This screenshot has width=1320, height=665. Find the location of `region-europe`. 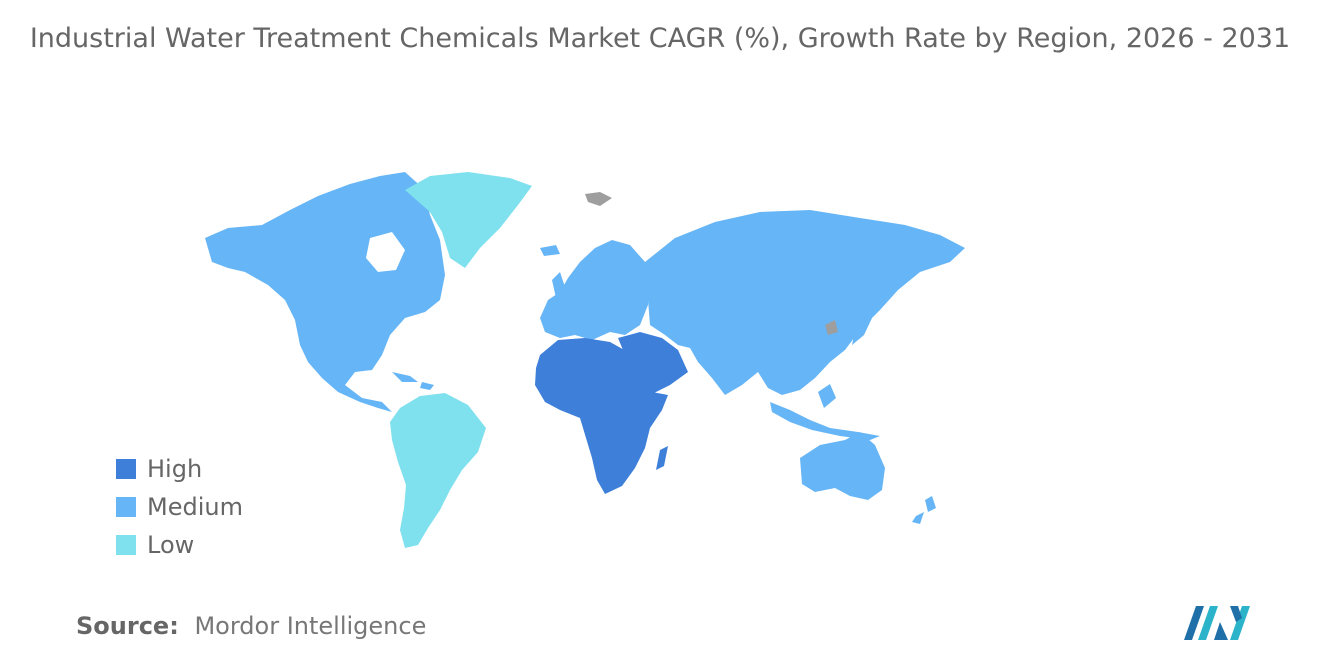

region-europe is located at coordinates (595, 290).